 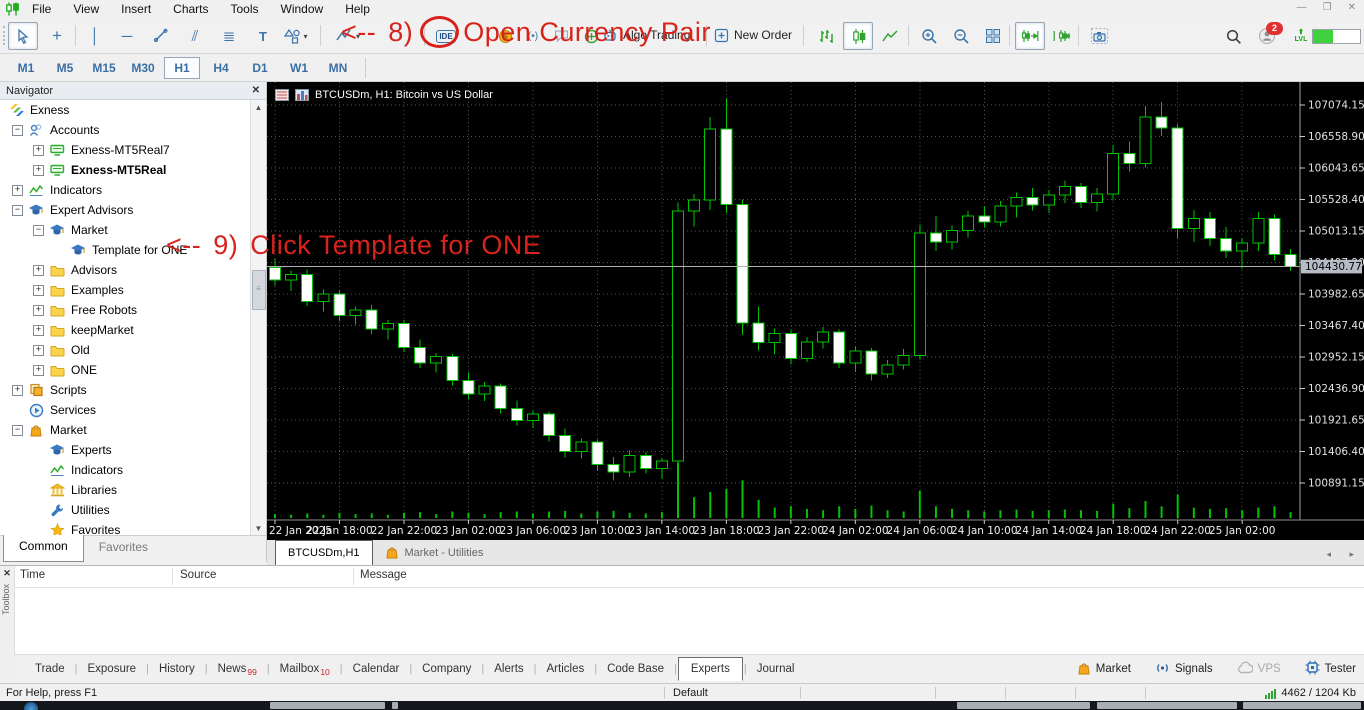 I want to click on fibonacci-tool-icon: ≣, so click(x=229, y=36).